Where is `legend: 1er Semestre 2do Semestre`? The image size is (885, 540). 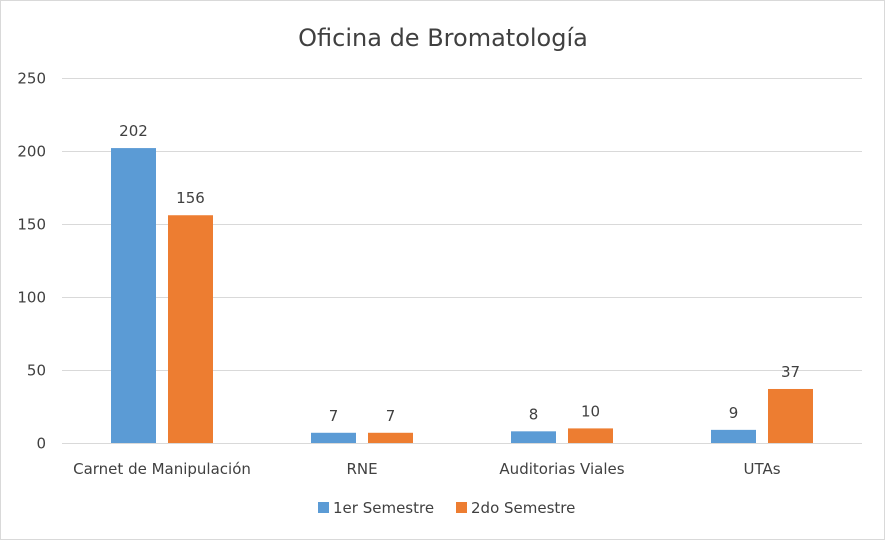 legend: 1er Semestre 2do Semestre is located at coordinates (446, 508).